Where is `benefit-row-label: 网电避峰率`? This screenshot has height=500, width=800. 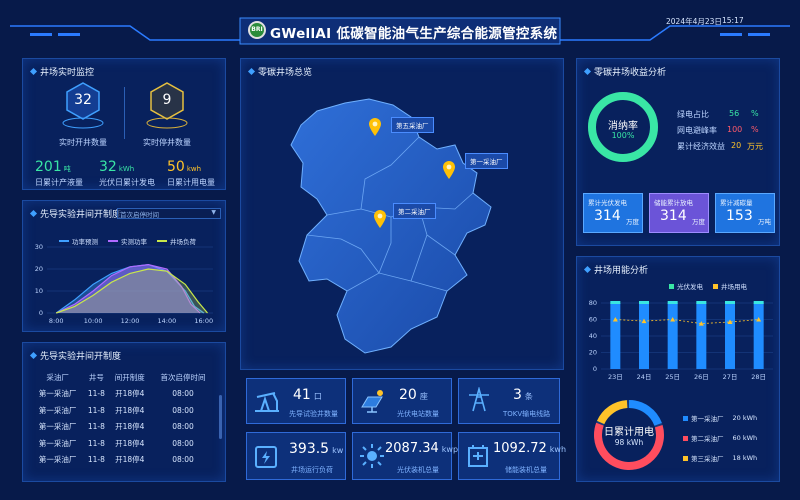
benefit-row-label: 网电避峰率 is located at coordinates (697, 130).